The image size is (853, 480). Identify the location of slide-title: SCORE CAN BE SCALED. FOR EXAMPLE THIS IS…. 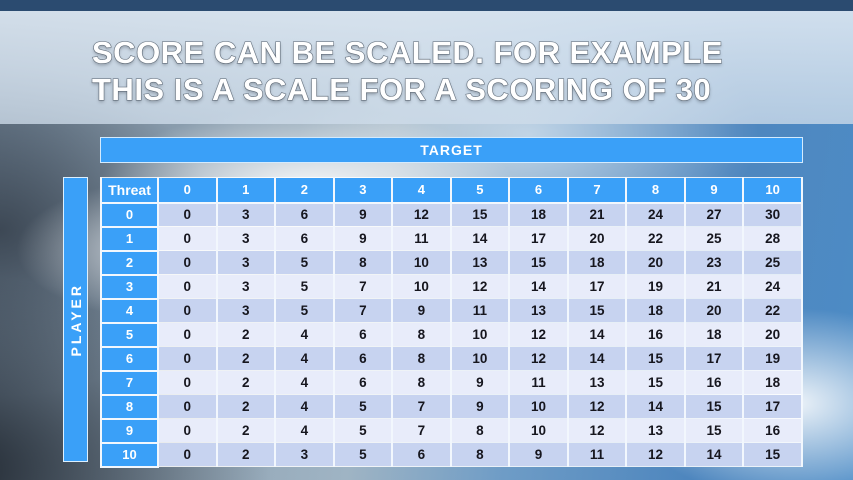
(407, 71).